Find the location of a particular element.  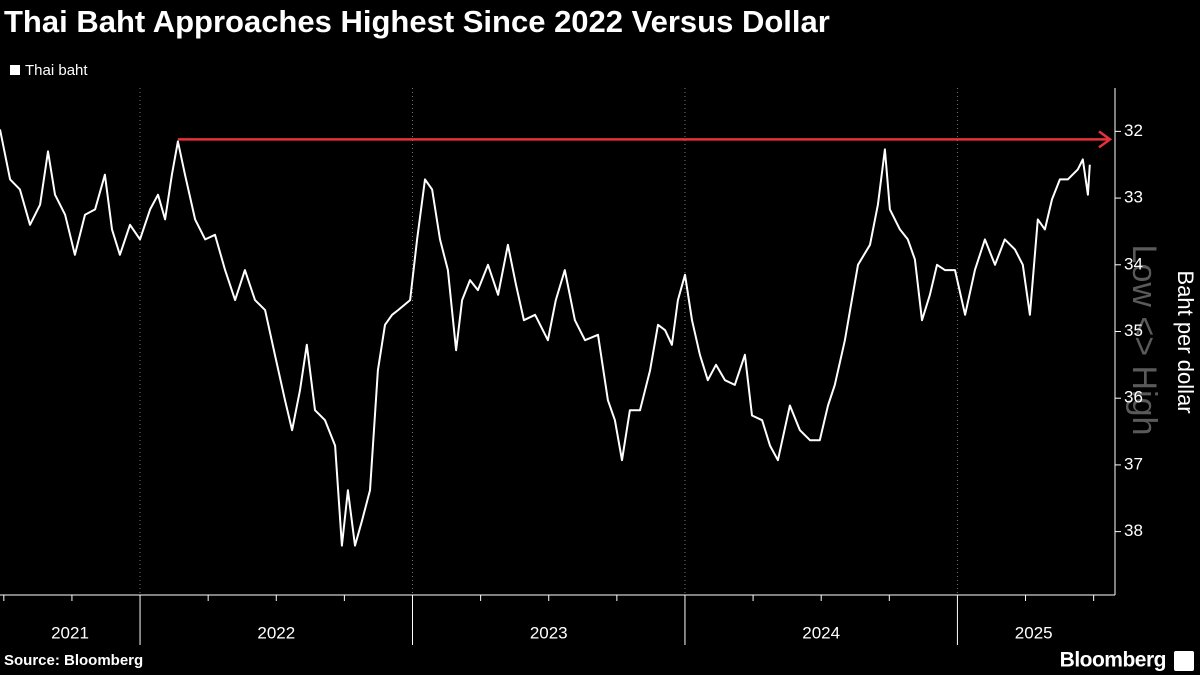

x-tick-label: 2025 is located at coordinates (1034, 632).